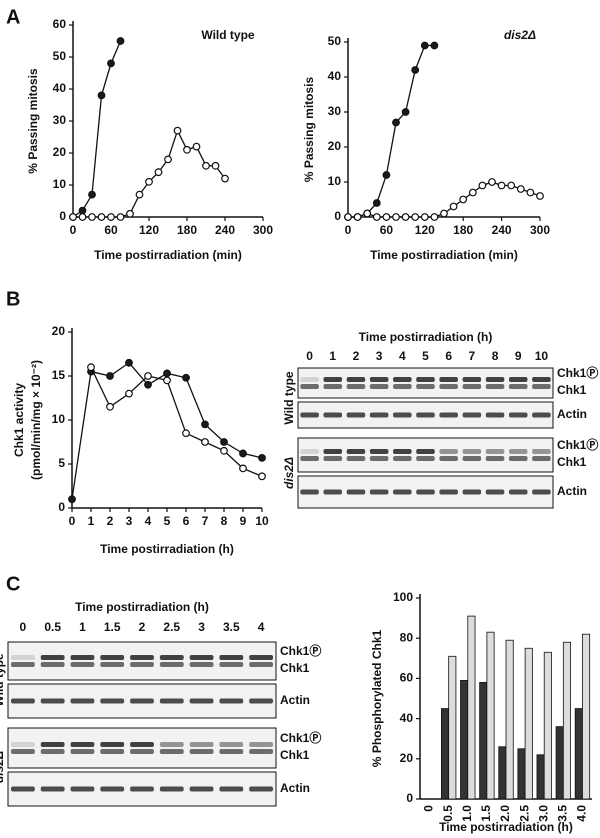  I want to click on y-tick-label: 40, so click(407, 718).